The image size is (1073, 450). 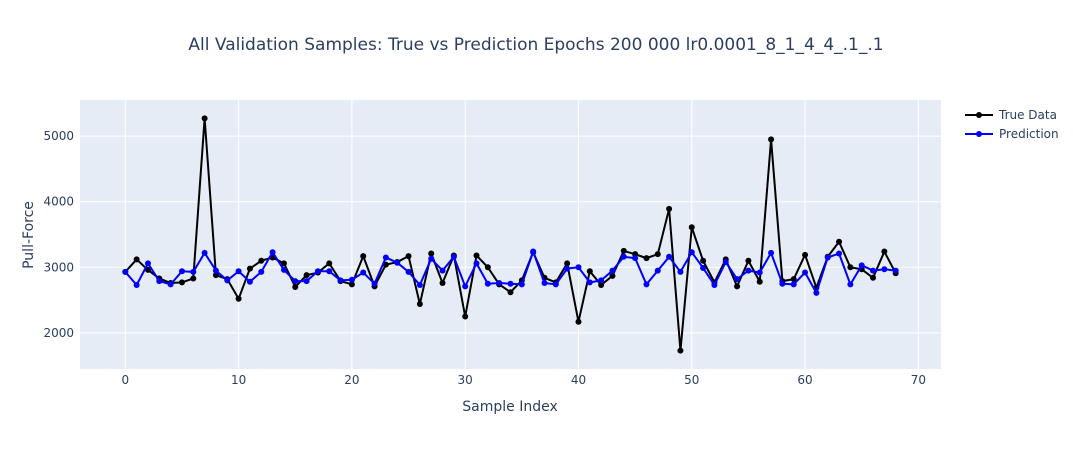 I want to click on legend-item: True Data, so click(x=1011, y=115).